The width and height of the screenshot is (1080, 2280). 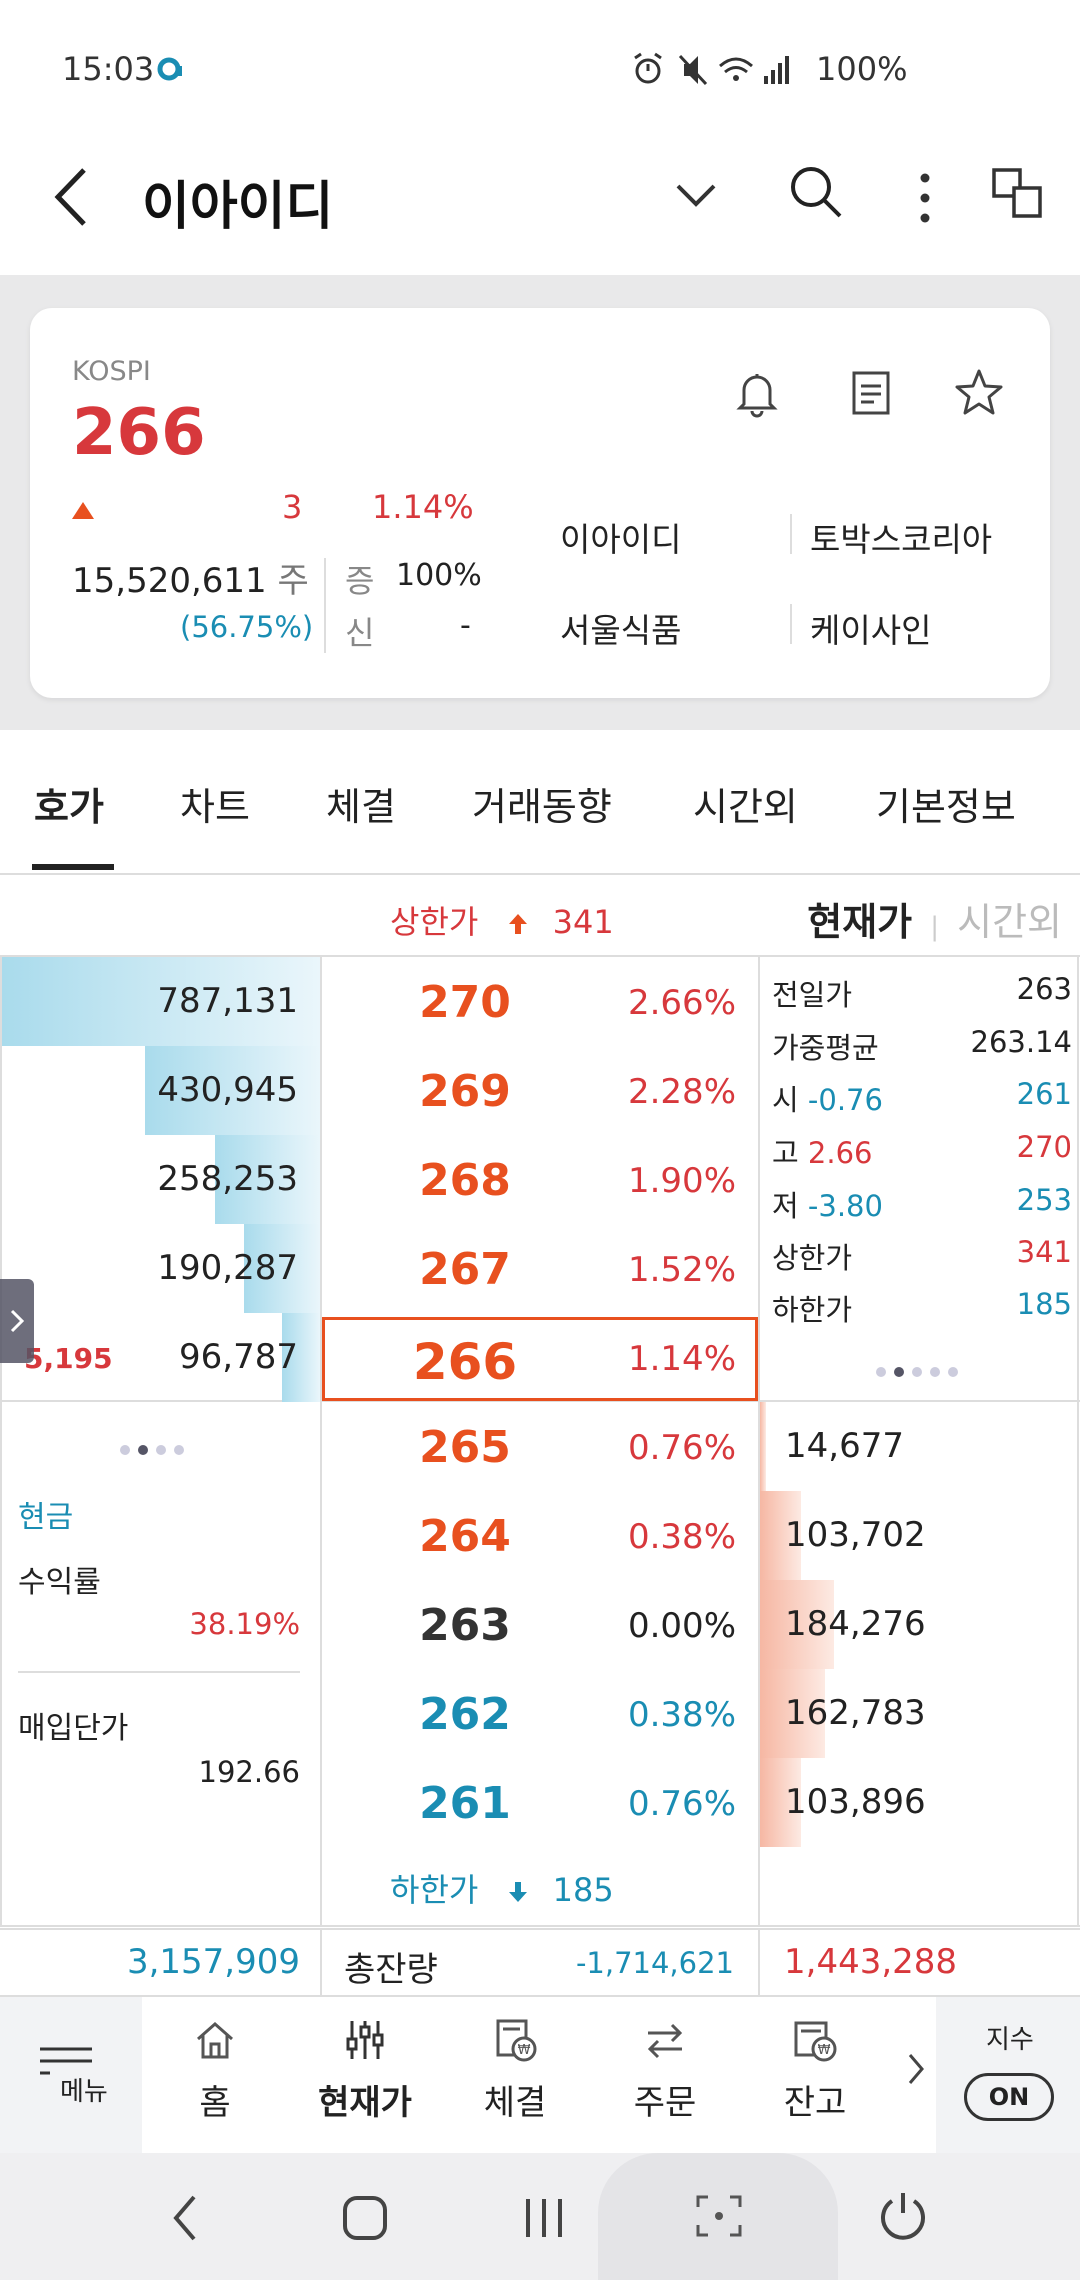 I want to click on nav-more-chevron-icon, so click(x=916, y=2069).